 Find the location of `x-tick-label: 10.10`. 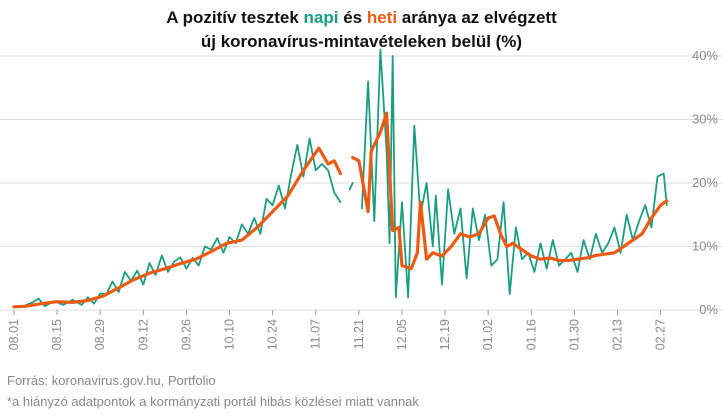

x-tick-label: 10.10 is located at coordinates (230, 334).